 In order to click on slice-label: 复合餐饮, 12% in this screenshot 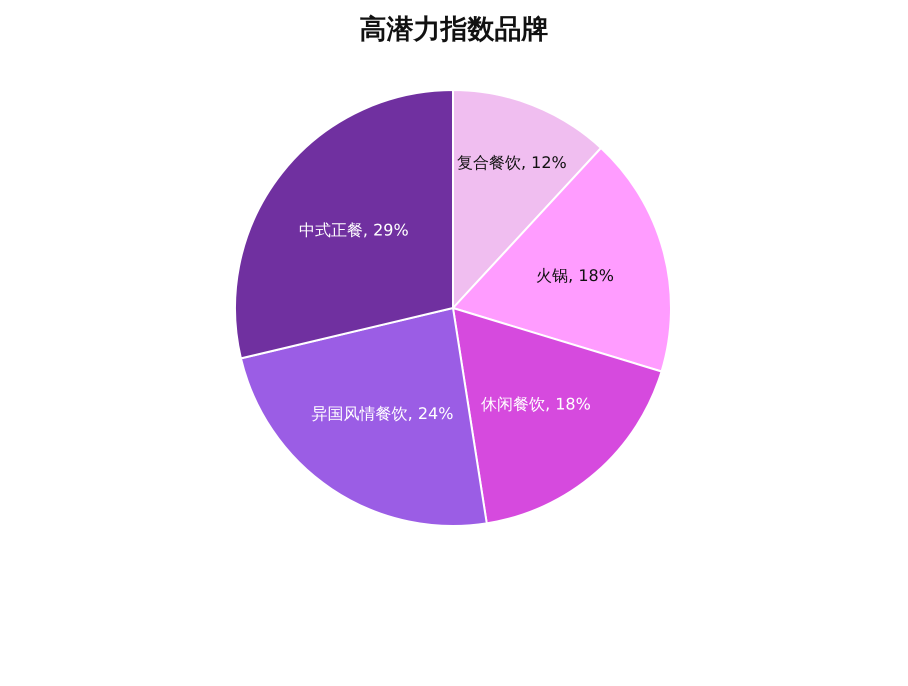, I will do `click(512, 162)`.